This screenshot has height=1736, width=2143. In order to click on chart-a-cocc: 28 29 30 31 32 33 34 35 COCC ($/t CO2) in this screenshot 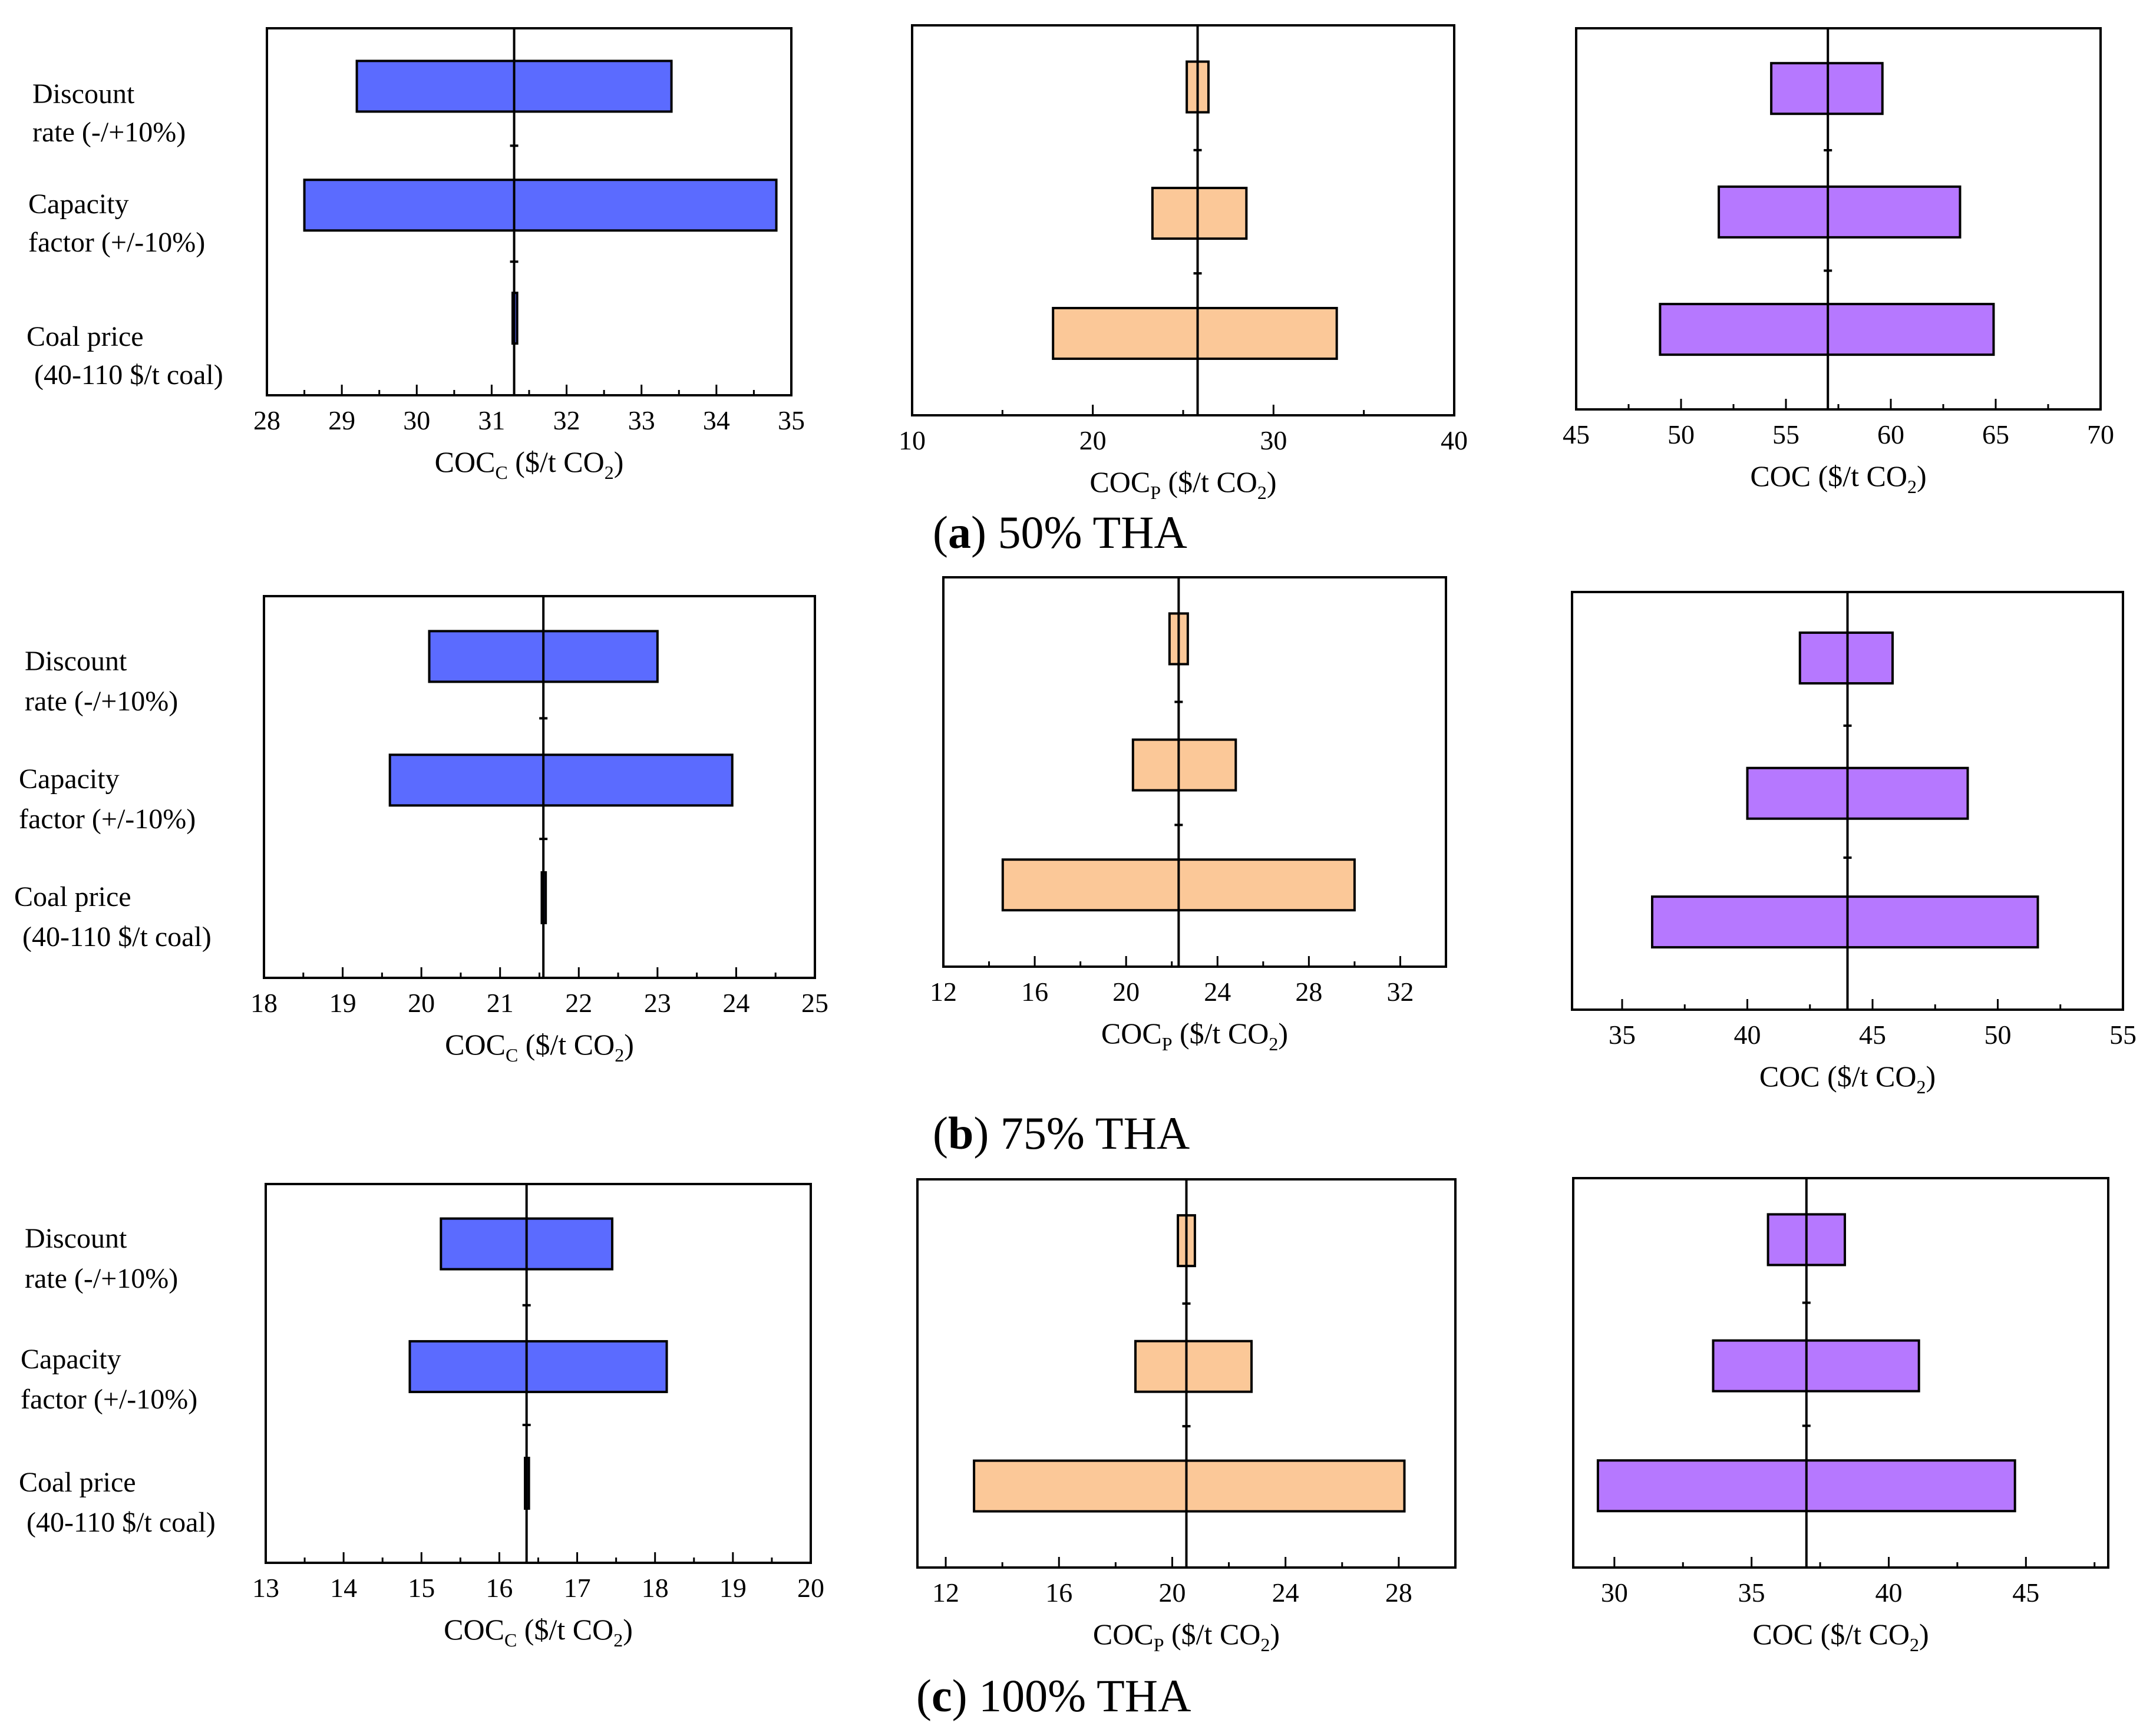, I will do `click(529, 255)`.